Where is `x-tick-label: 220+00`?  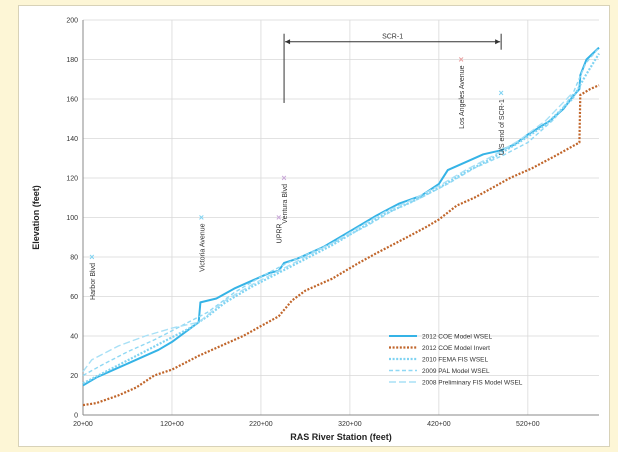 x-tick-label: 220+00 is located at coordinates (261, 424).